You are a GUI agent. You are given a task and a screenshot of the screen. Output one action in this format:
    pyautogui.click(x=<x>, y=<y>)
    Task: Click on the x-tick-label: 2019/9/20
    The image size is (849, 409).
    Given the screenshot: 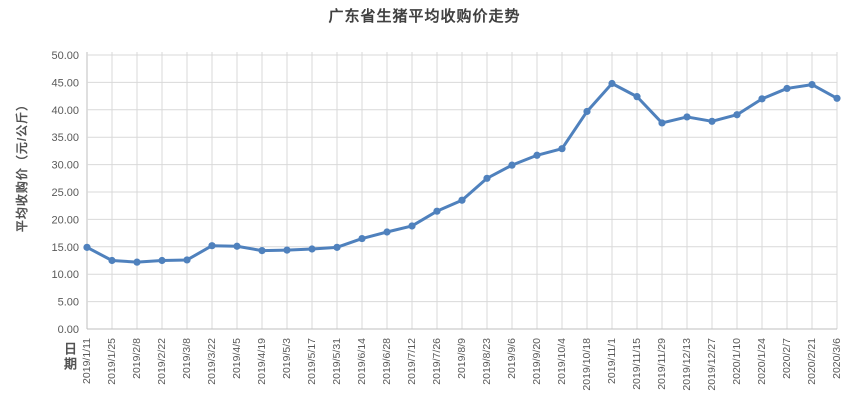 What is the action you would take?
    pyautogui.click(x=537, y=361)
    